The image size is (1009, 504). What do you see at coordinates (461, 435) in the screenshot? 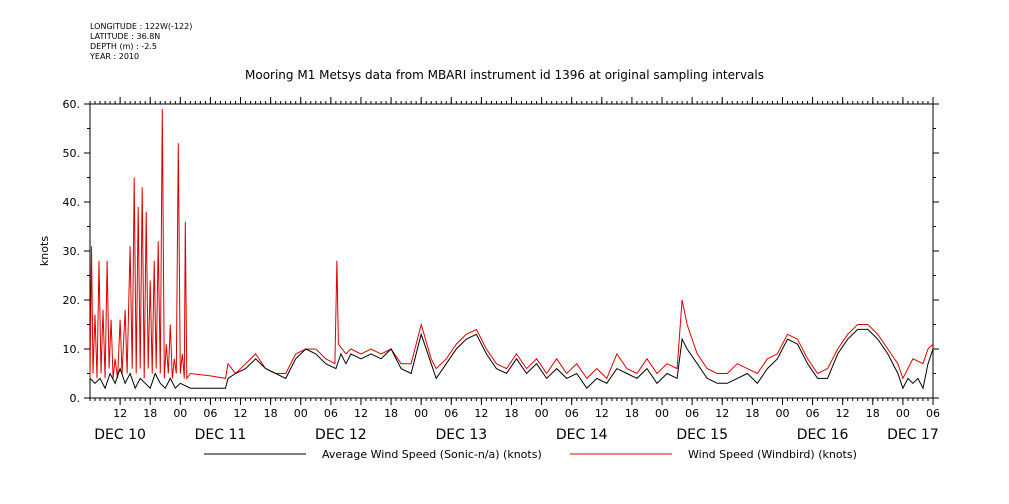
I see `x-day-label: DEC 13` at bounding box center [461, 435].